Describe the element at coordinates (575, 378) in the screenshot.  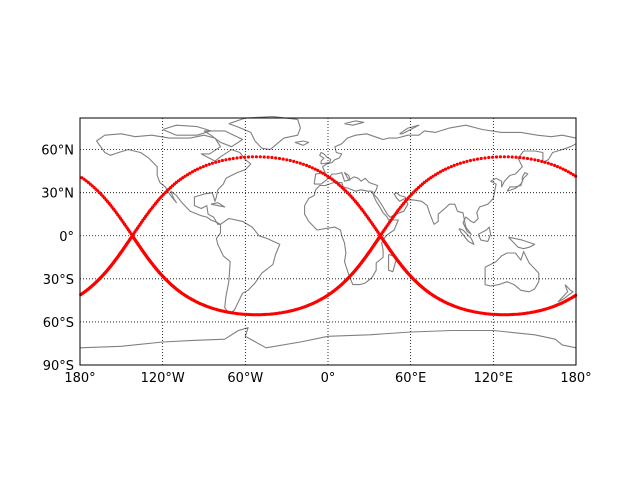
I see `x-tick-label: 180°` at that location.